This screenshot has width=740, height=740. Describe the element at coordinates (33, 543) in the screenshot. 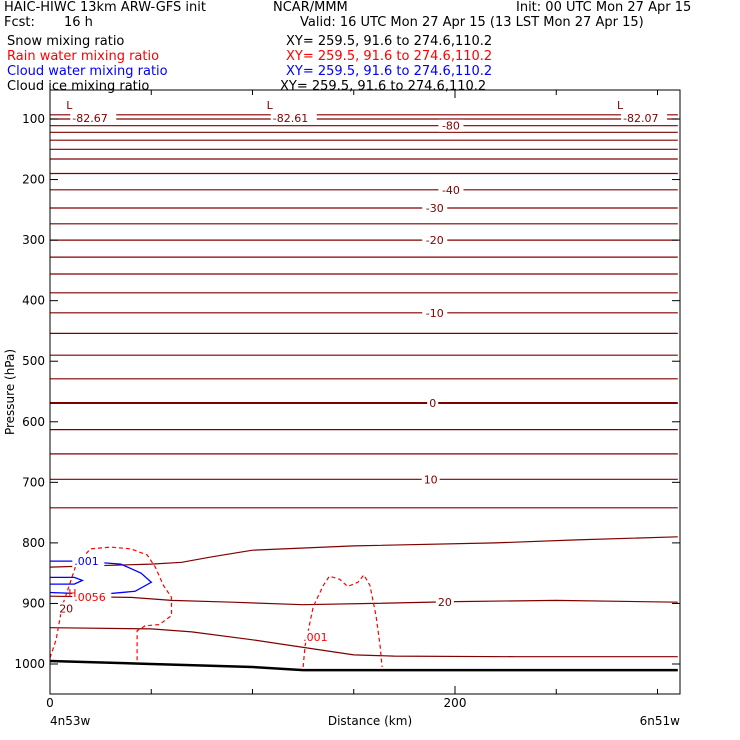

I see `y-tick-label: 800` at that location.